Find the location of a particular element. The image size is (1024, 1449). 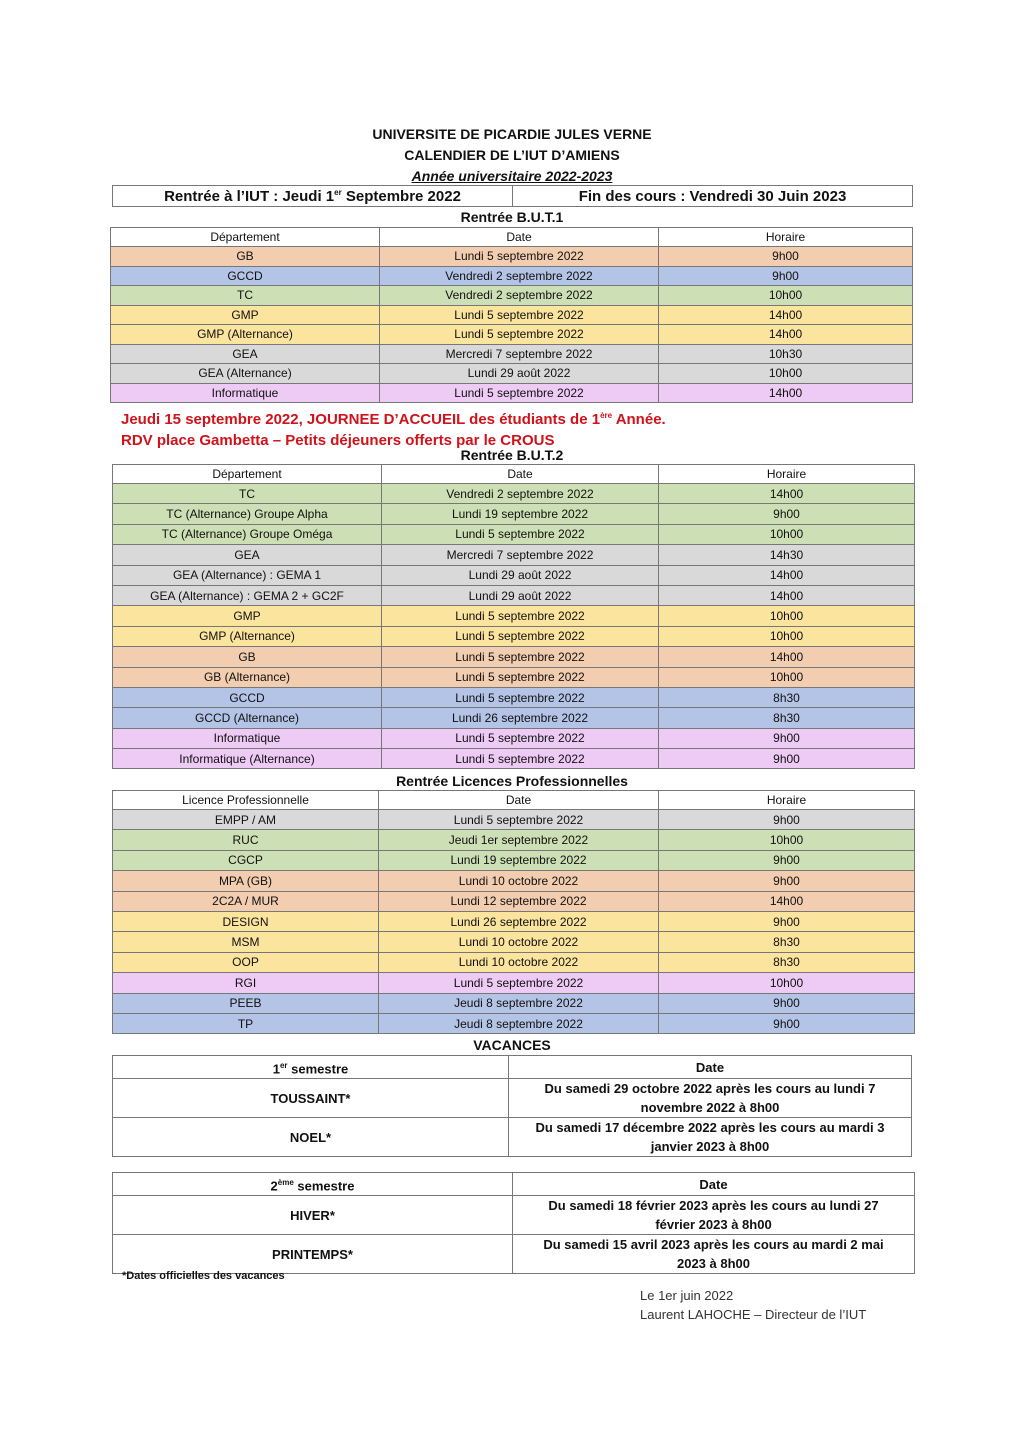

date-cell: Lundi 10 octobre 2022 is located at coordinates (518, 942).